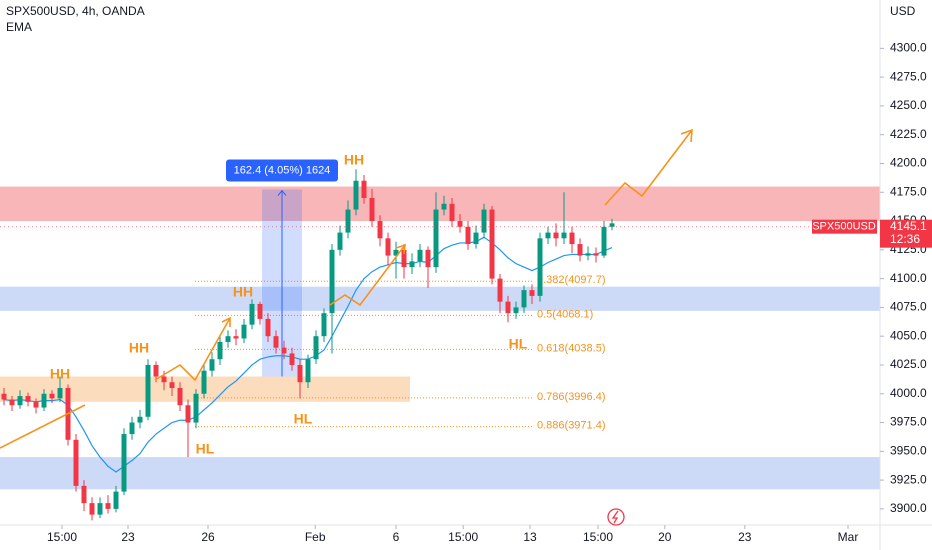 The image size is (932, 550). I want to click on fib-label: 0.382(4097.7), so click(571, 280).